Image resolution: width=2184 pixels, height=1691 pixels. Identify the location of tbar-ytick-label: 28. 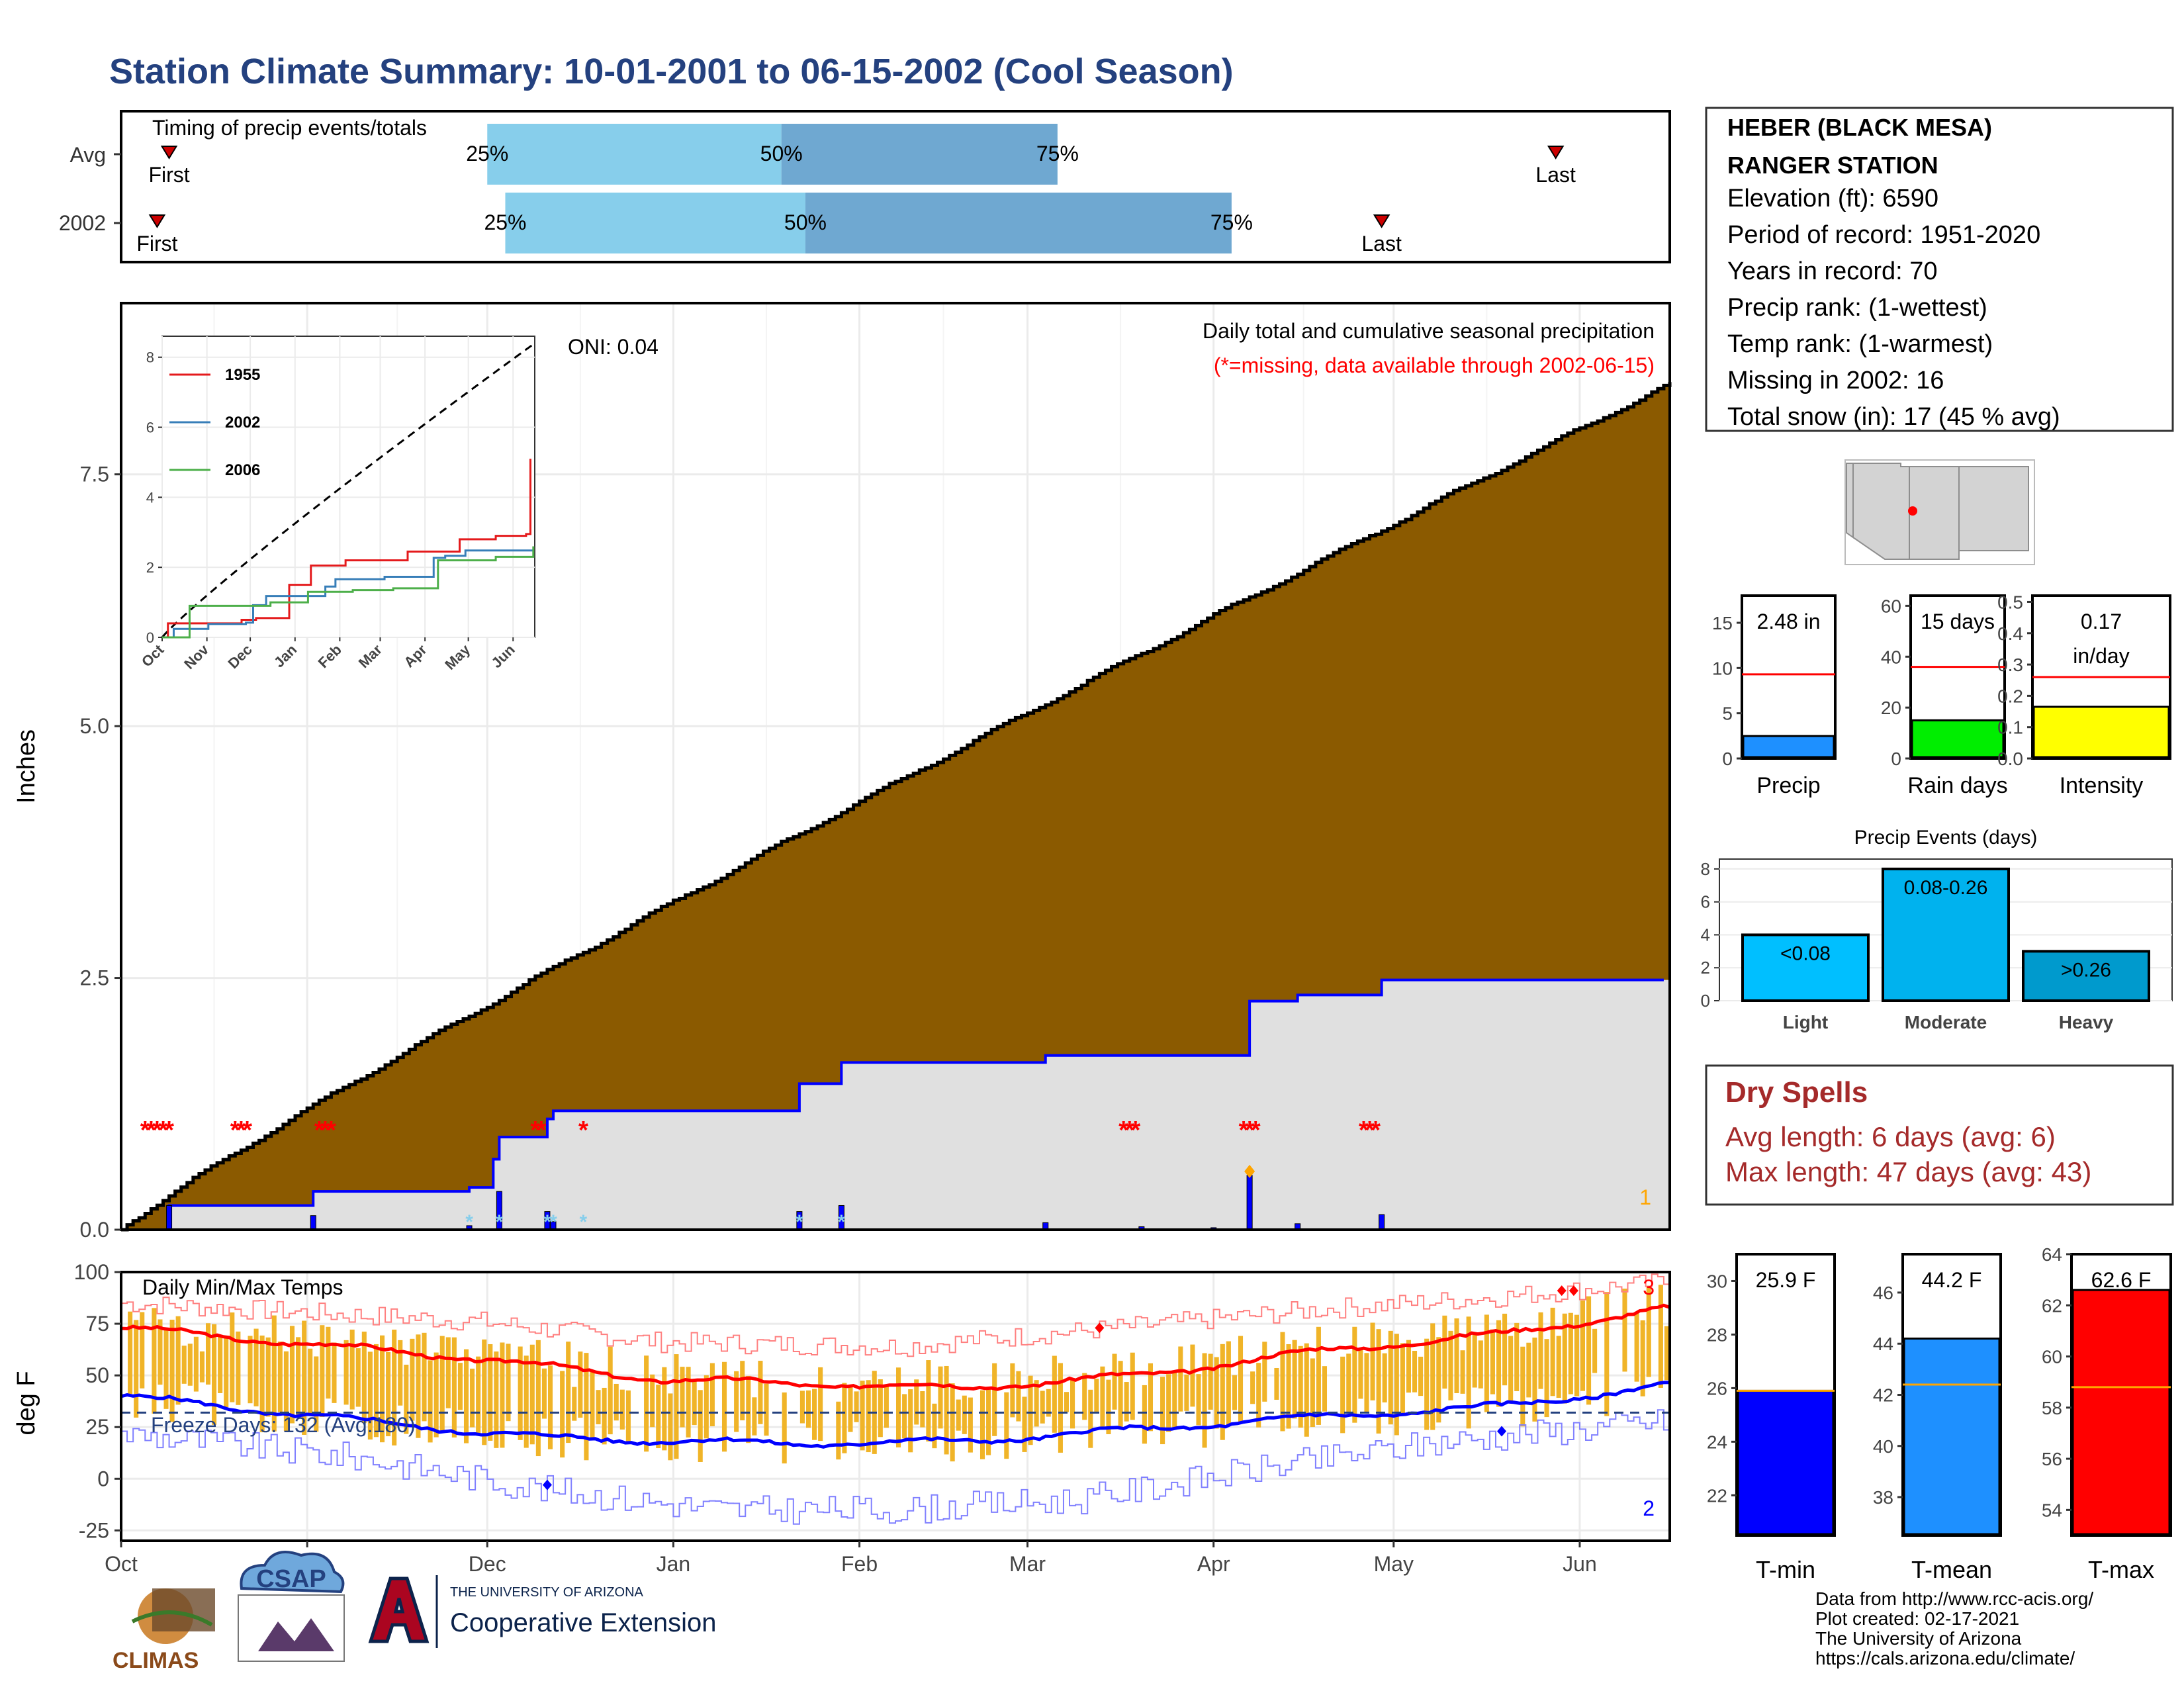
(1717, 1334).